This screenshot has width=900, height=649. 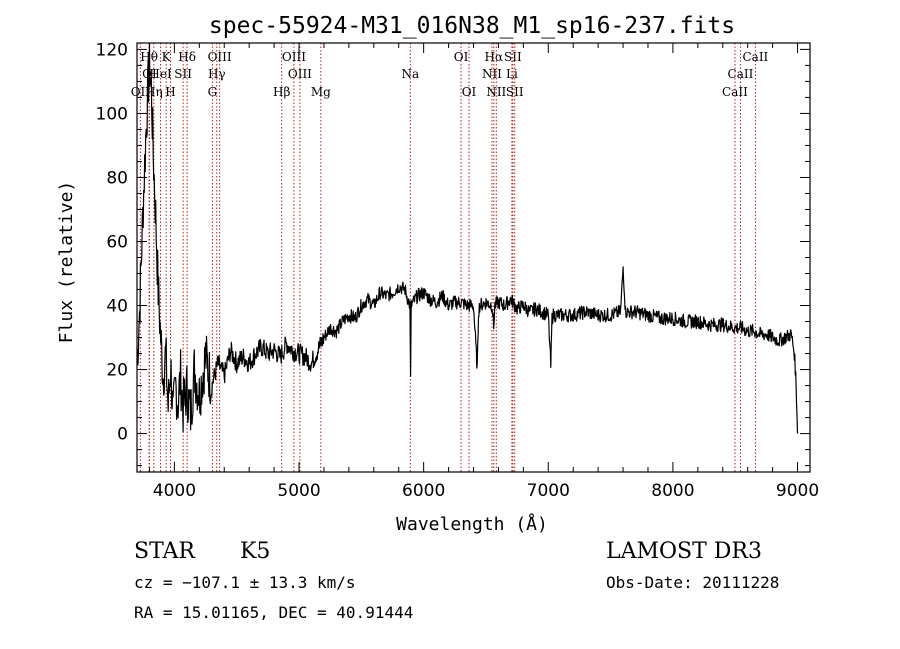 What do you see at coordinates (693, 582) in the screenshot?
I see `observation-date: Obs-Date: 20111228` at bounding box center [693, 582].